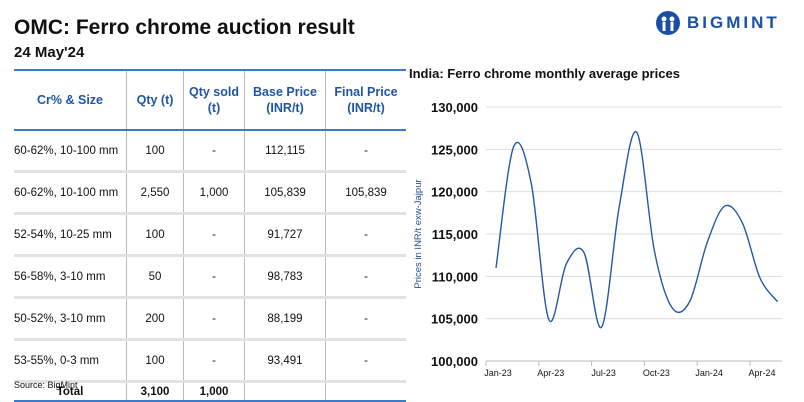  What do you see at coordinates (454, 361) in the screenshot?
I see `y-tick-label: 100,000` at bounding box center [454, 361].